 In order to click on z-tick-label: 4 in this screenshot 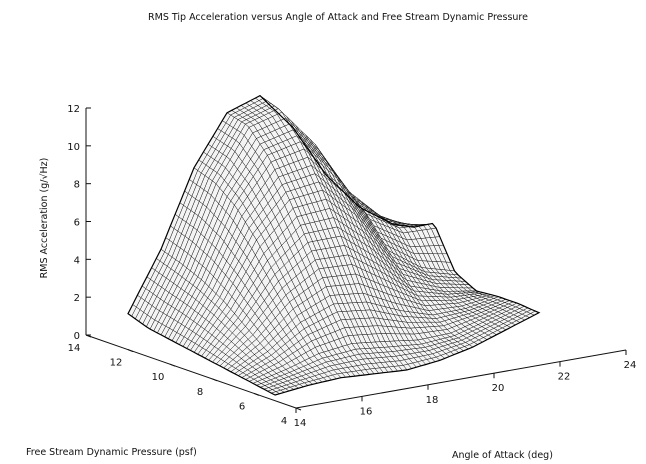, I will do `click(77, 260)`.